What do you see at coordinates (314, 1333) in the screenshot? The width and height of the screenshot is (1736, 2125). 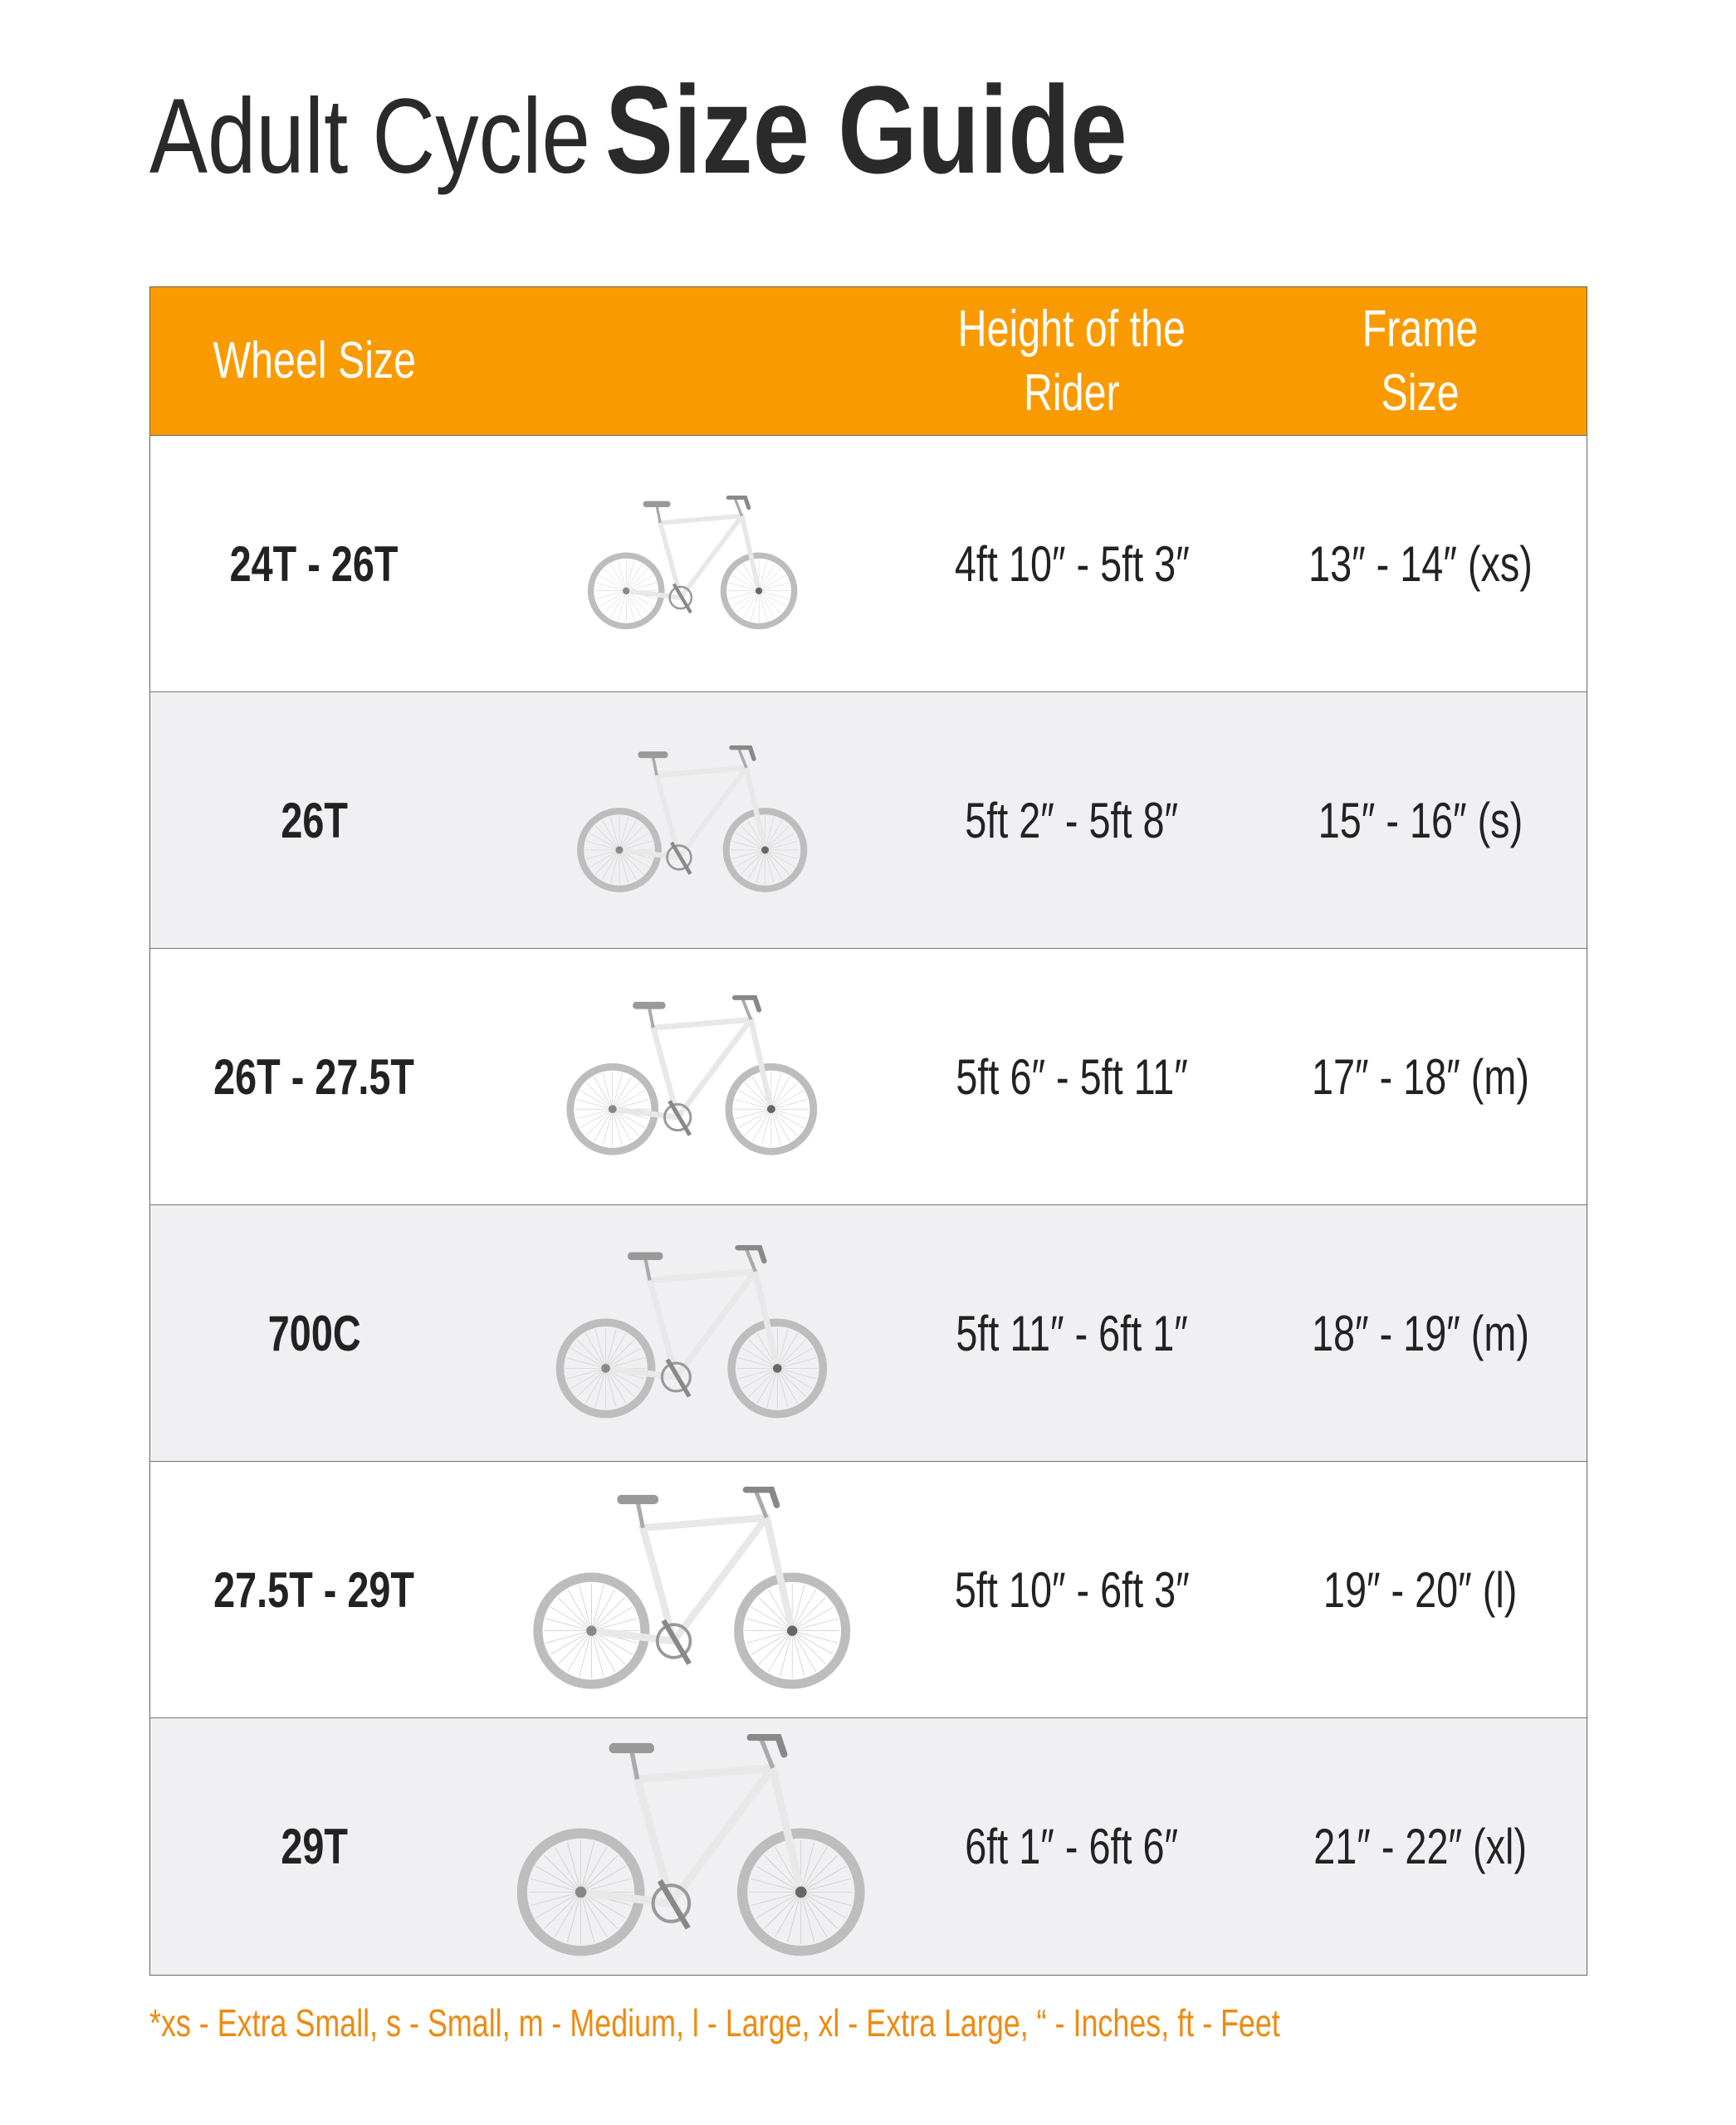 I see `wheel-size: 700C` at bounding box center [314, 1333].